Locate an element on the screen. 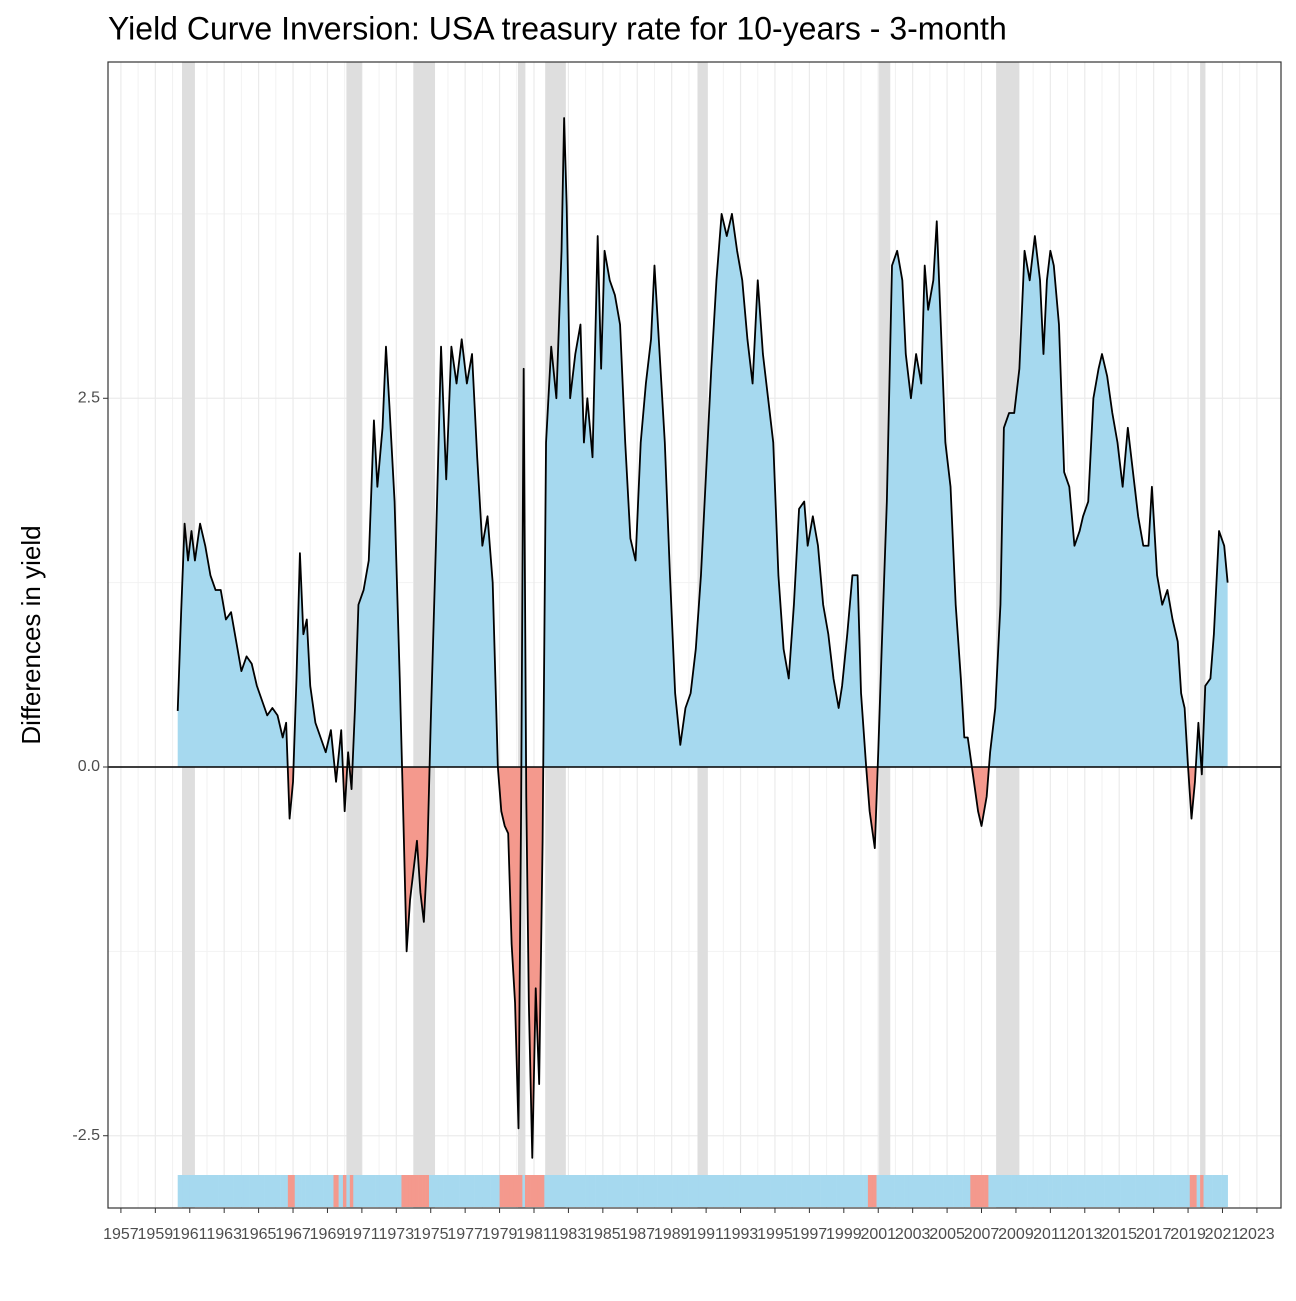 This screenshot has width=1296, height=1301. x-tick-label: 1961 is located at coordinates (190, 1234).